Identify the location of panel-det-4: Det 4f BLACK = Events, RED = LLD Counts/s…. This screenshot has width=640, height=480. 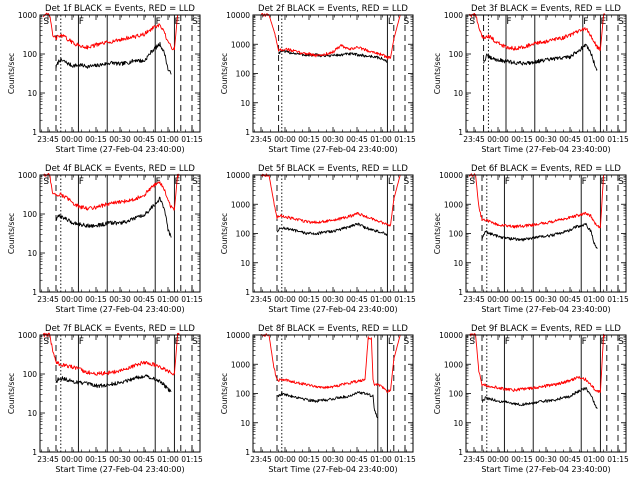
(105, 239).